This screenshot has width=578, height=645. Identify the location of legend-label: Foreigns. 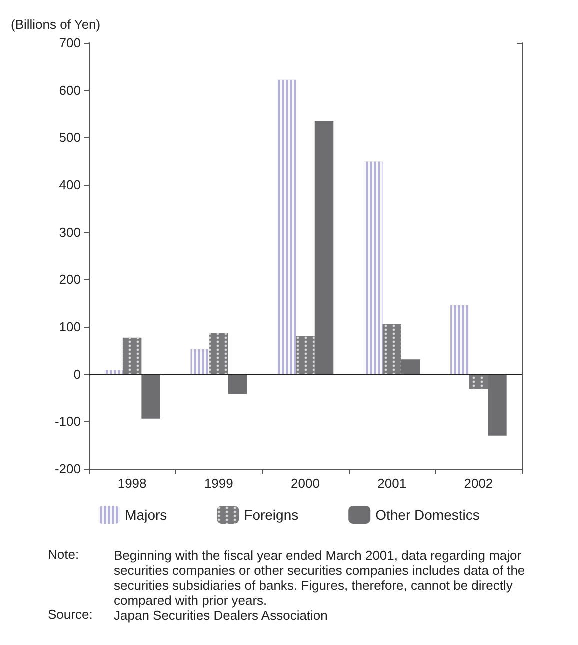
(271, 515).